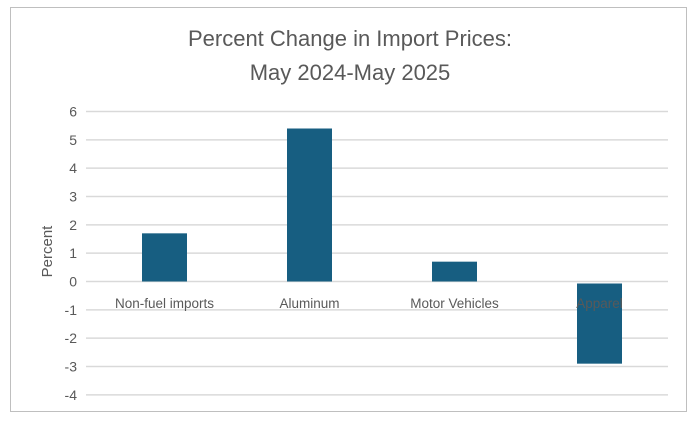 Image resolution: width=700 pixels, height=426 pixels. What do you see at coordinates (73, 168) in the screenshot?
I see `y-tick-label: 4` at bounding box center [73, 168].